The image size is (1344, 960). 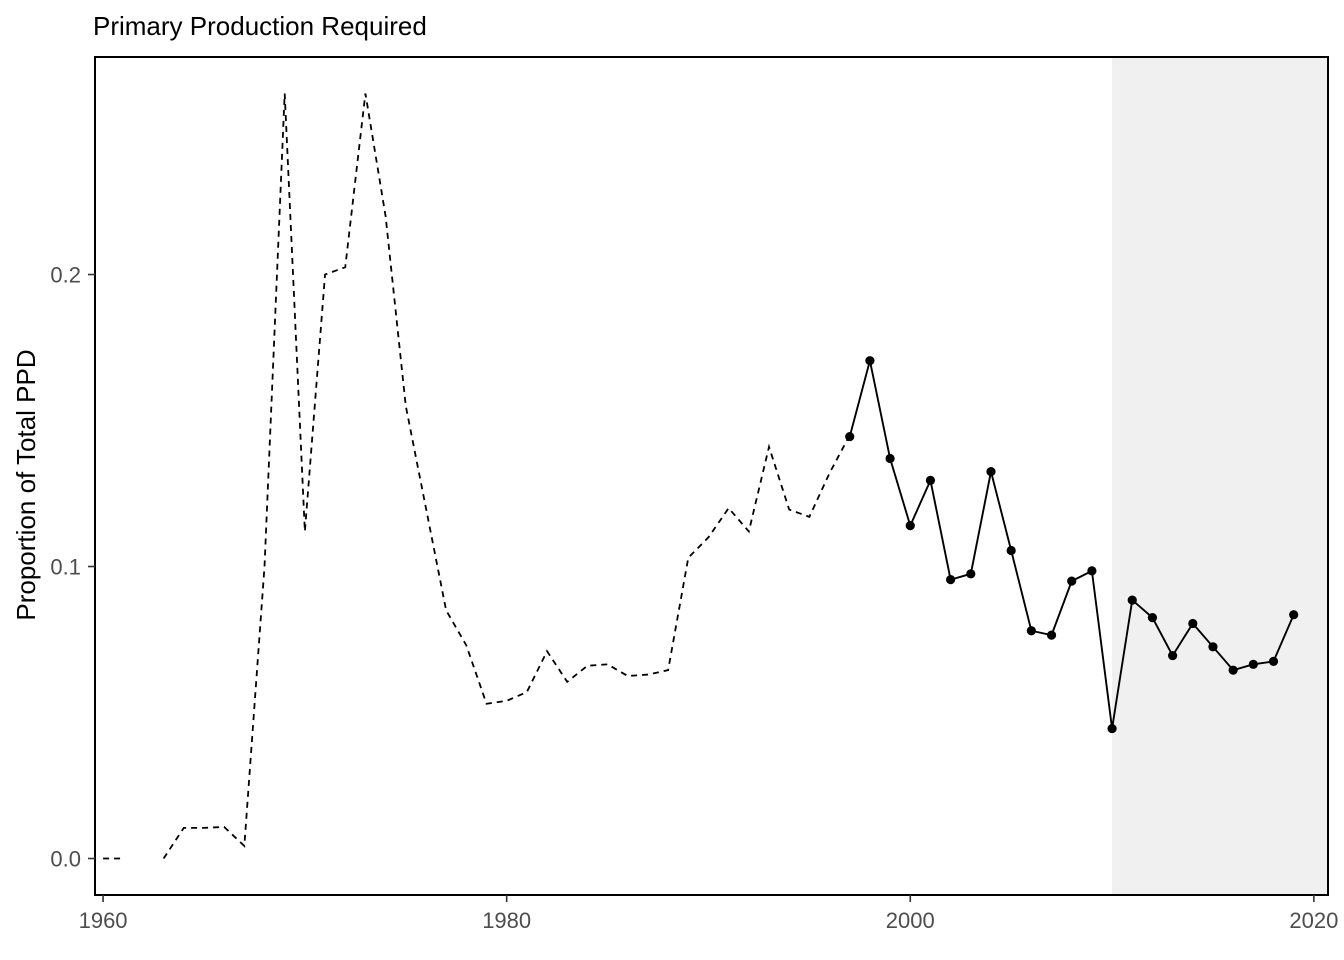 I want to click on x-tick-label: 2020, so click(x=1313, y=920).